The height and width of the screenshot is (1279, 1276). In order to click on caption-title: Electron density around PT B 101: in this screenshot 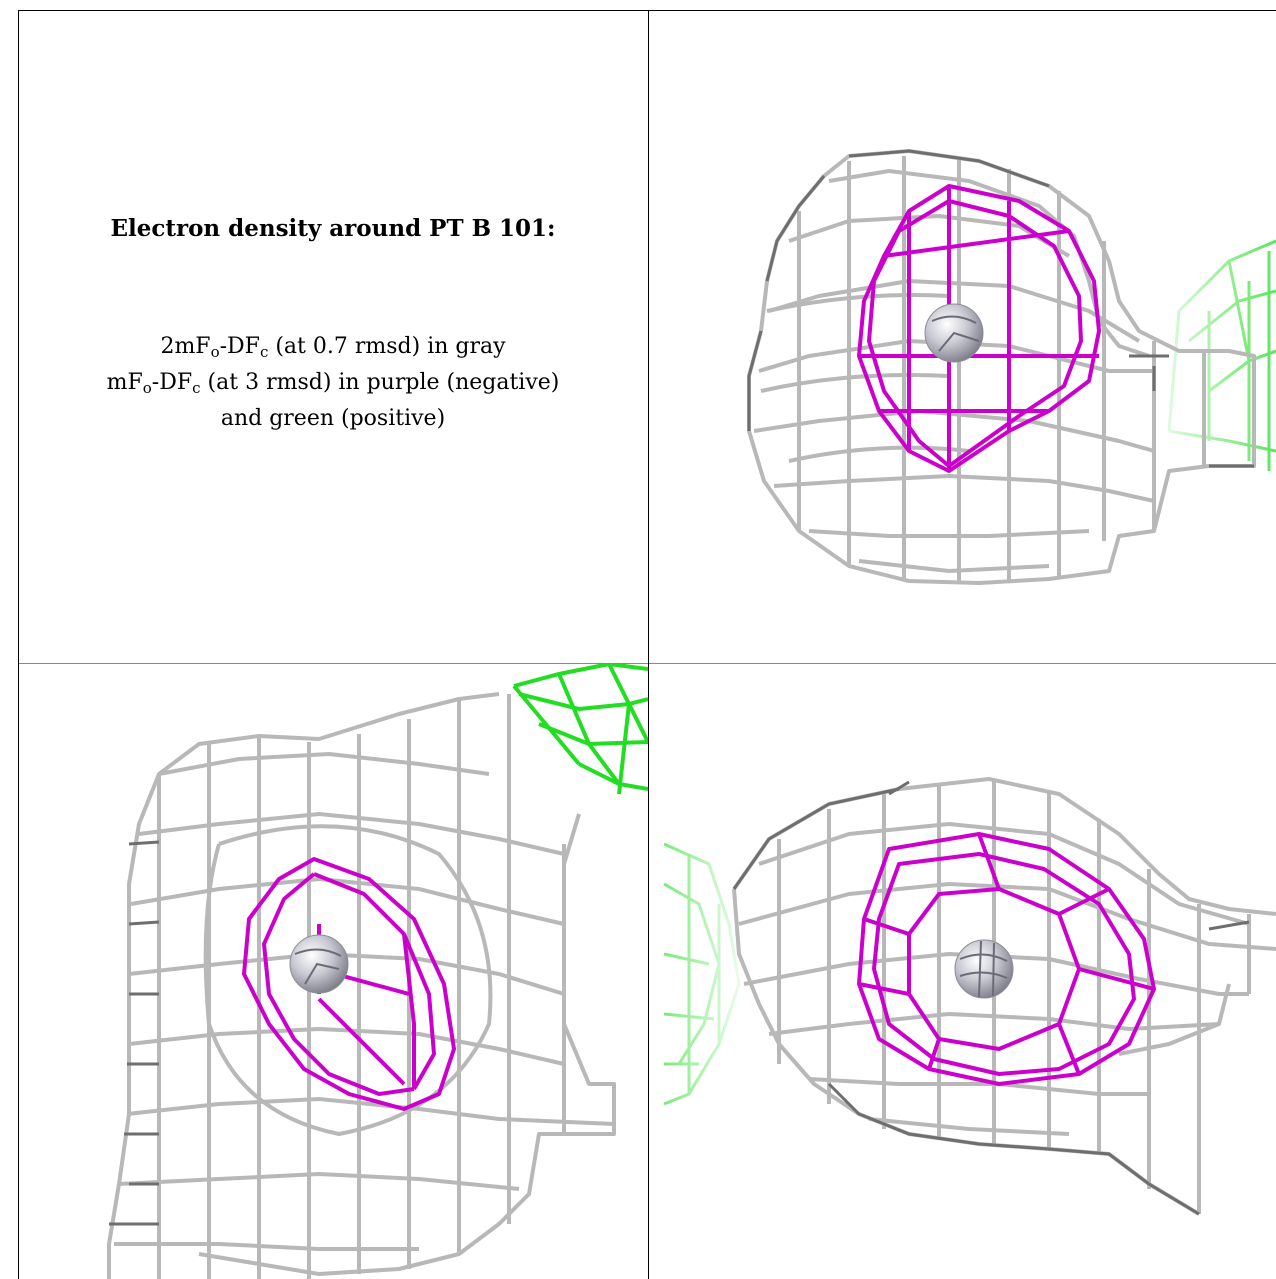, I will do `click(333, 228)`.